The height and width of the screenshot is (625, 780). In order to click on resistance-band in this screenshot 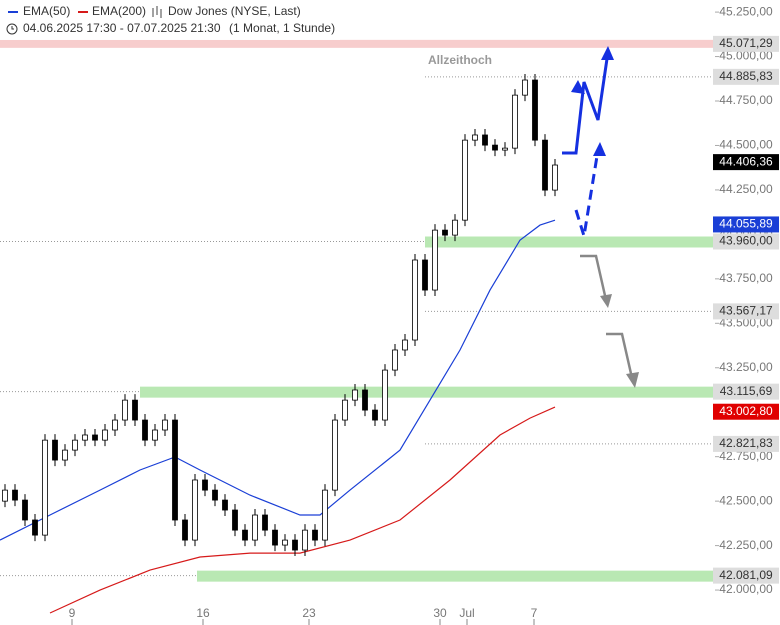, I will do `click(357, 43)`.